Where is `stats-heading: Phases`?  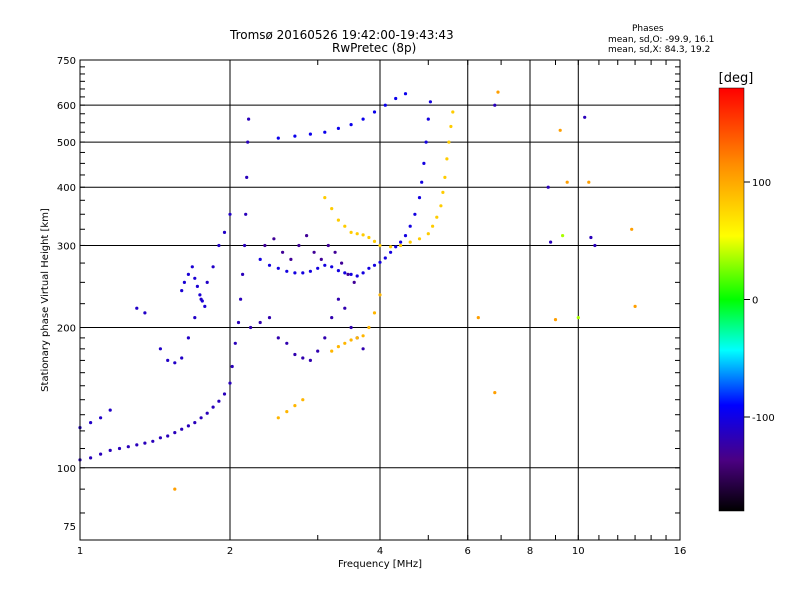
stats-heading: Phases is located at coordinates (648, 29).